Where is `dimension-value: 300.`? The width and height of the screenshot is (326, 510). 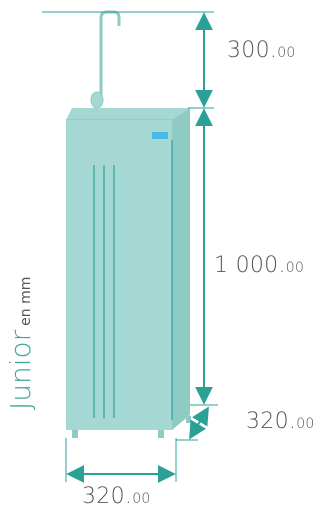
dimension-value: 300. is located at coordinates (252, 50).